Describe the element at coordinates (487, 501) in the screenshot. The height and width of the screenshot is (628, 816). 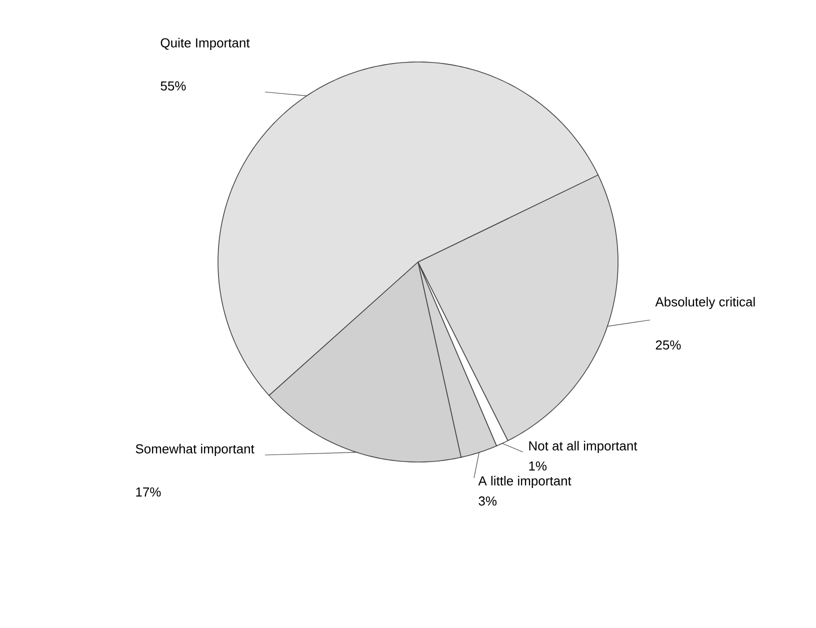
I see `data-label: 3%` at that location.